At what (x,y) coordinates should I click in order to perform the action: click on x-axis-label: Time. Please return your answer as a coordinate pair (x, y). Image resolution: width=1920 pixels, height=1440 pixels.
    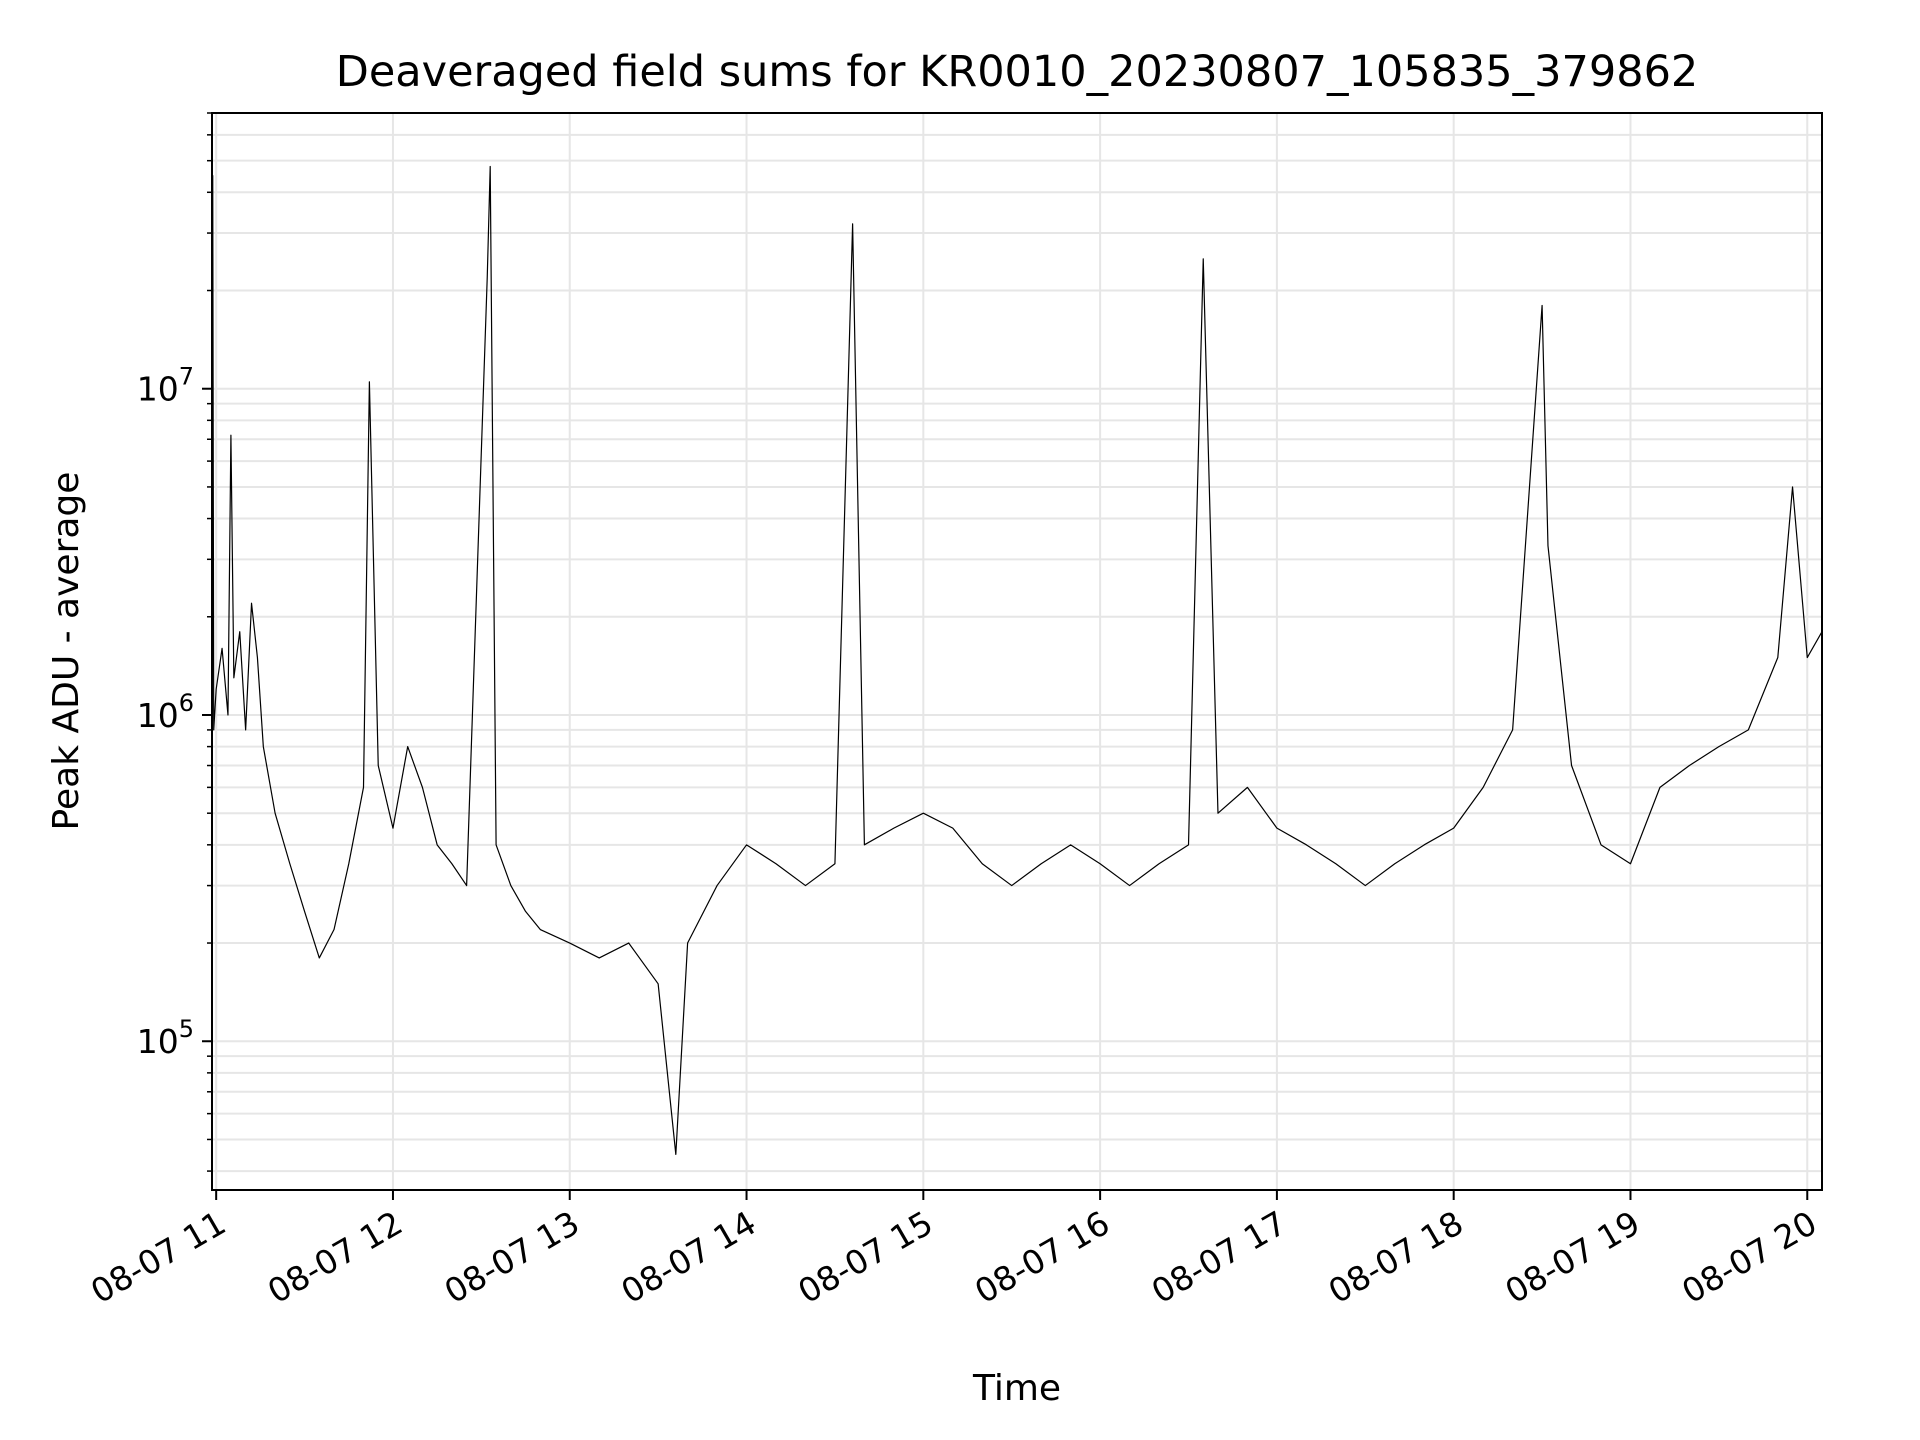
    Looking at the image, I should click on (1016, 1388).